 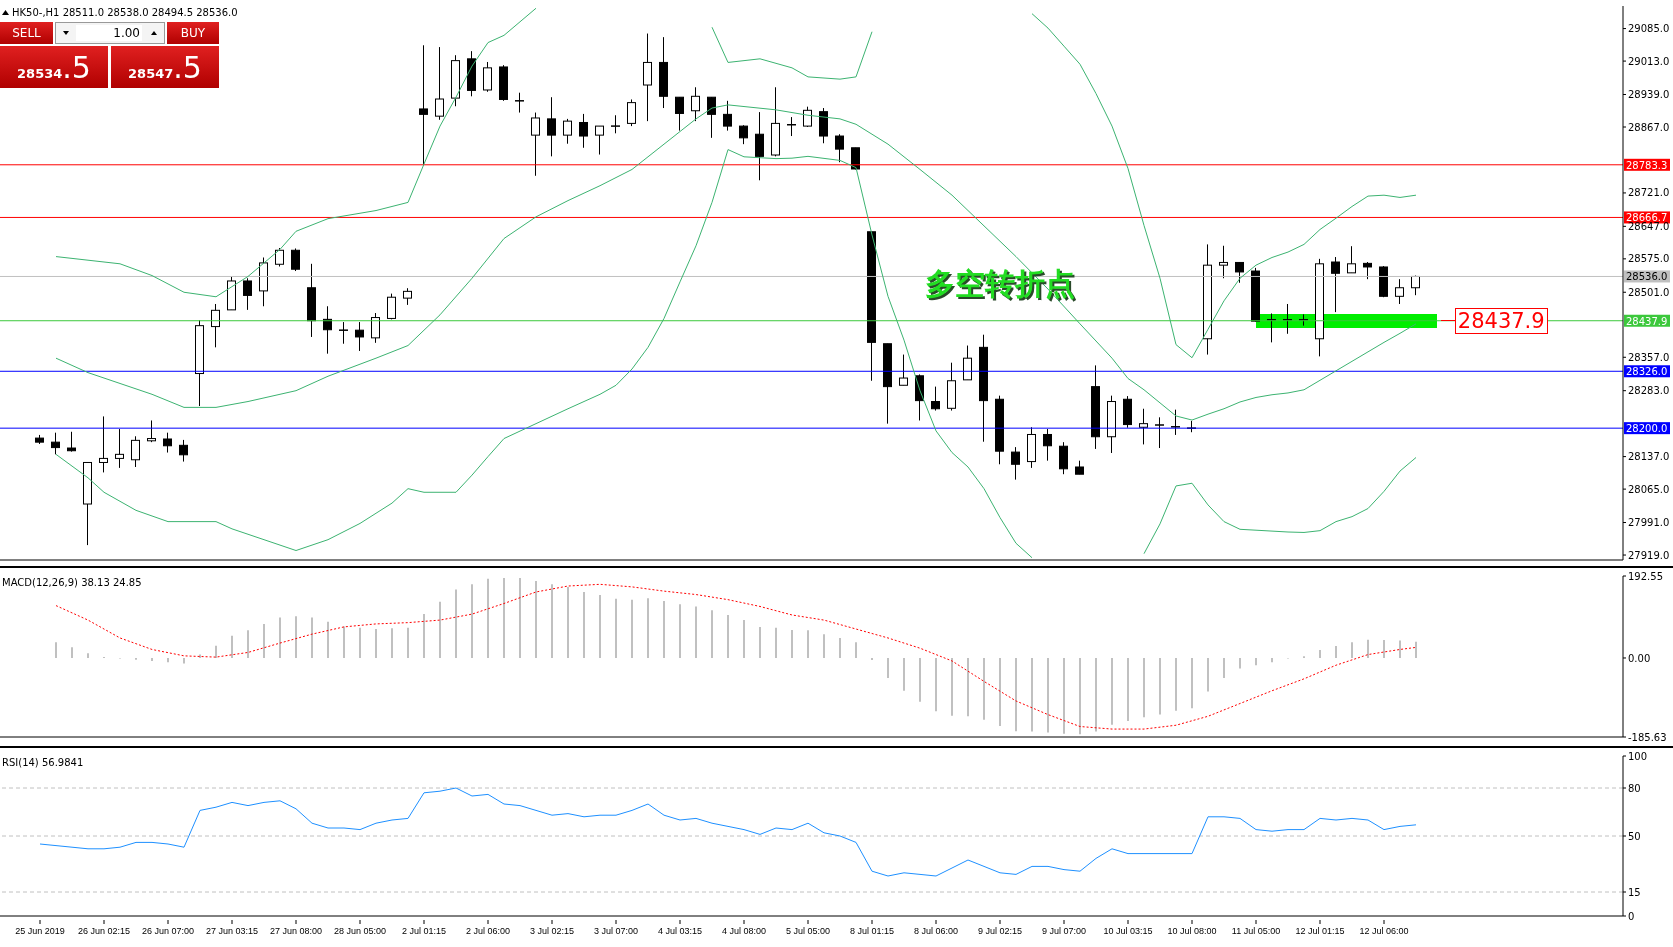 I want to click on chart-title: HK50-,H1 28511.0 28538.0 28494.5 28536.0, so click(x=125, y=12).